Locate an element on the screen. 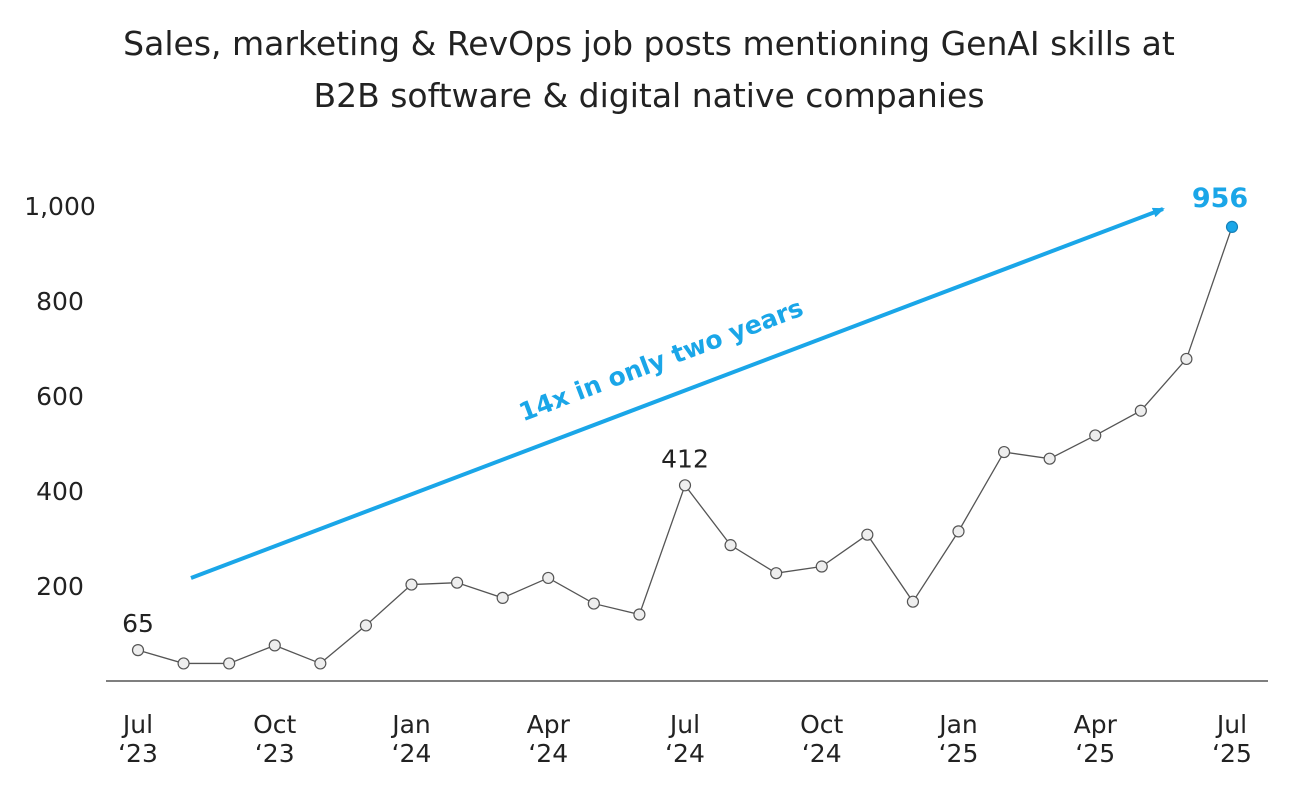 The width and height of the screenshot is (1298, 791). y-axis: 200 400 600 800 1,000 is located at coordinates (60, 396).